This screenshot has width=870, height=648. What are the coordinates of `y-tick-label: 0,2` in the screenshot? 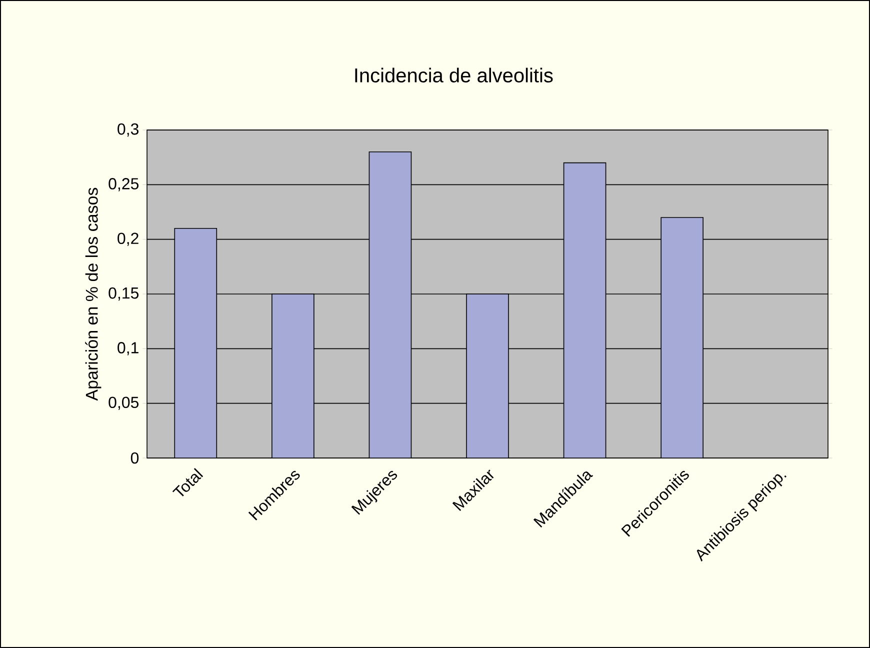 It's located at (128, 239).